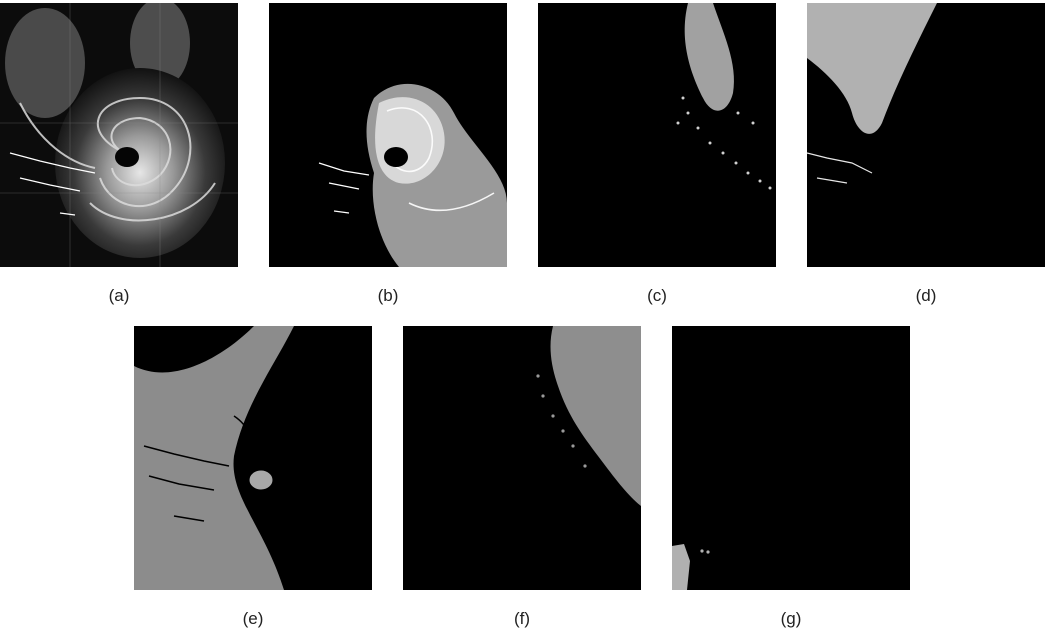 The height and width of the screenshot is (639, 1046). What do you see at coordinates (119, 295) in the screenshot?
I see `caption-a: (a)` at bounding box center [119, 295].